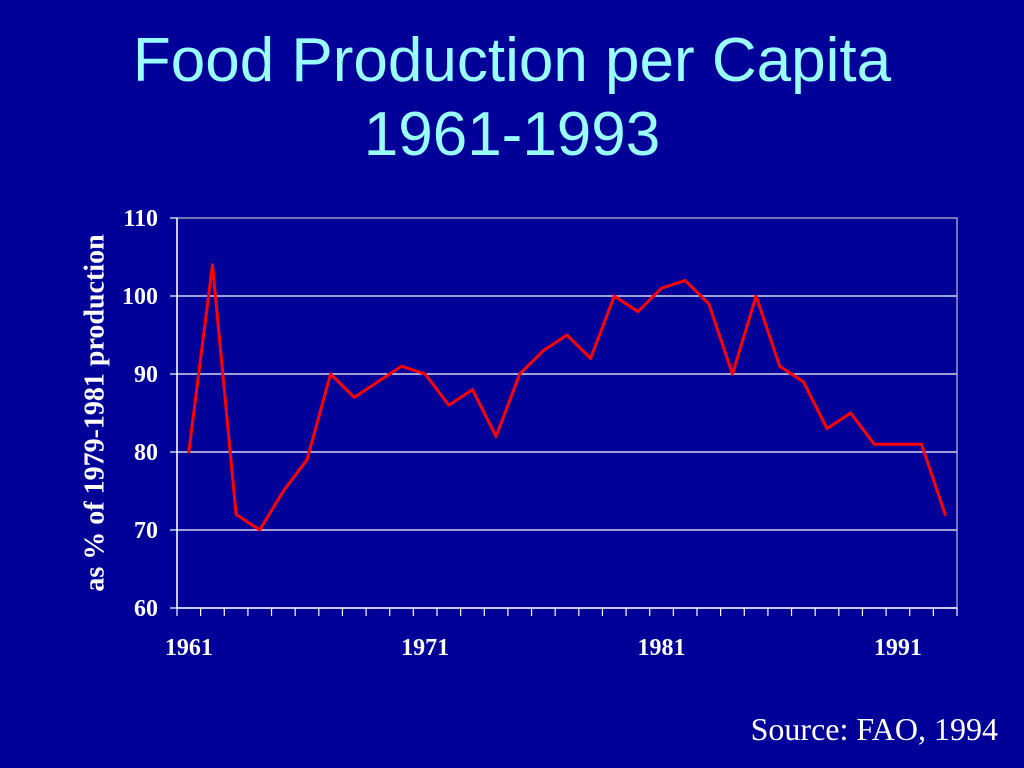 This screenshot has width=1024, height=768. Describe the element at coordinates (378, 382) in the screenshot. I see `data-point-1969` at that location.